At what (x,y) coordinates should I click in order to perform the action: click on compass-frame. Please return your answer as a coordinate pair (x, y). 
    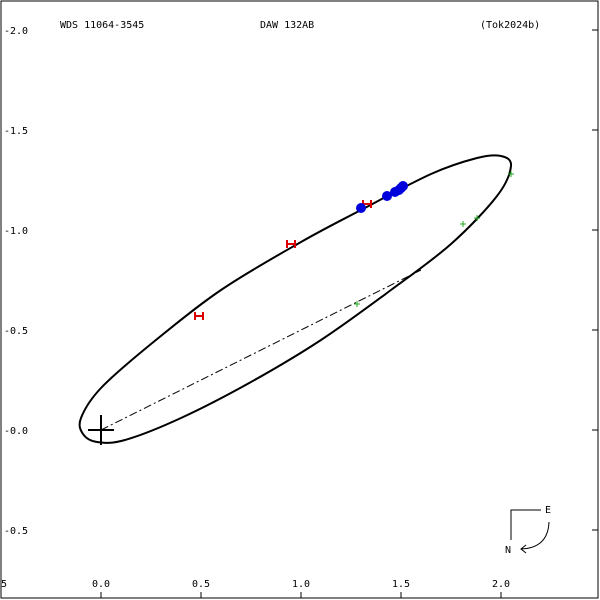
    Looking at the image, I should click on (525, 524).